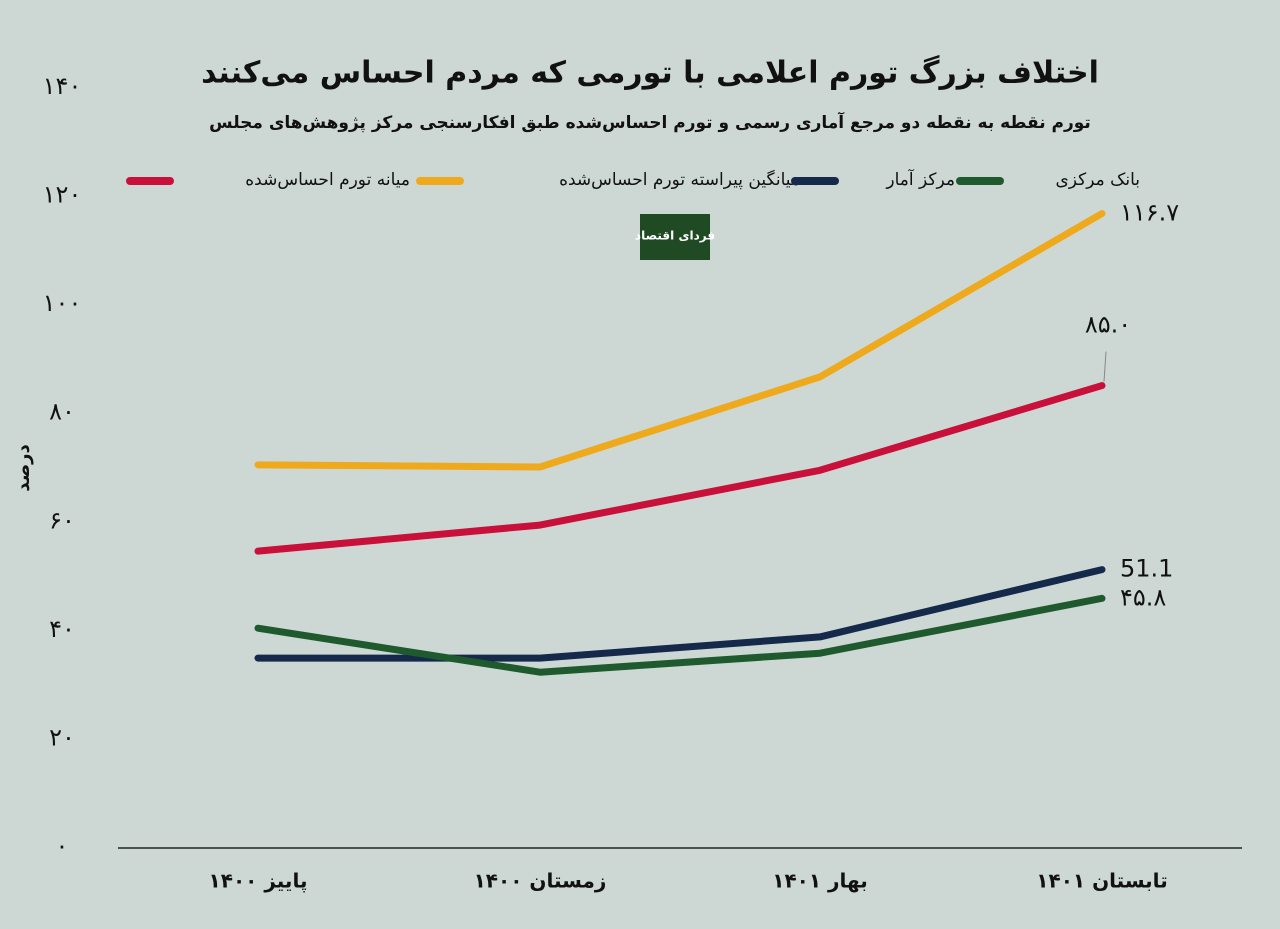 The image size is (1280, 929). Describe the element at coordinates (1149, 212) in the screenshot. I see `data-label: ۱۱۶.۷` at that location.